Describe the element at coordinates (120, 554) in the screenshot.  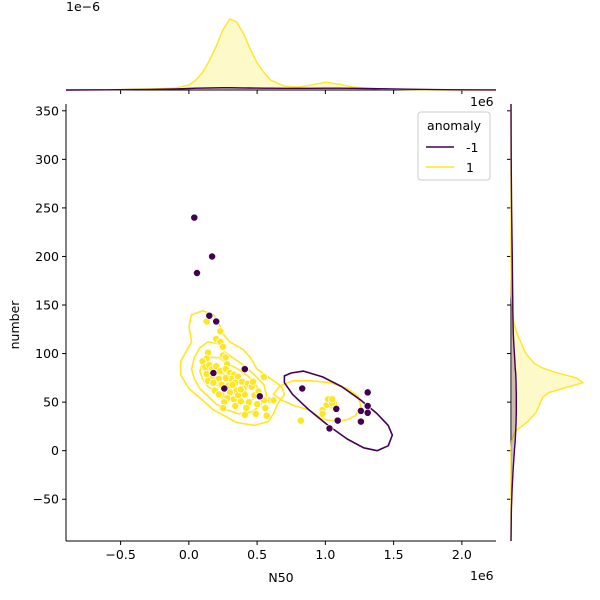
I see `x-tick-label: −0.5` at that location.